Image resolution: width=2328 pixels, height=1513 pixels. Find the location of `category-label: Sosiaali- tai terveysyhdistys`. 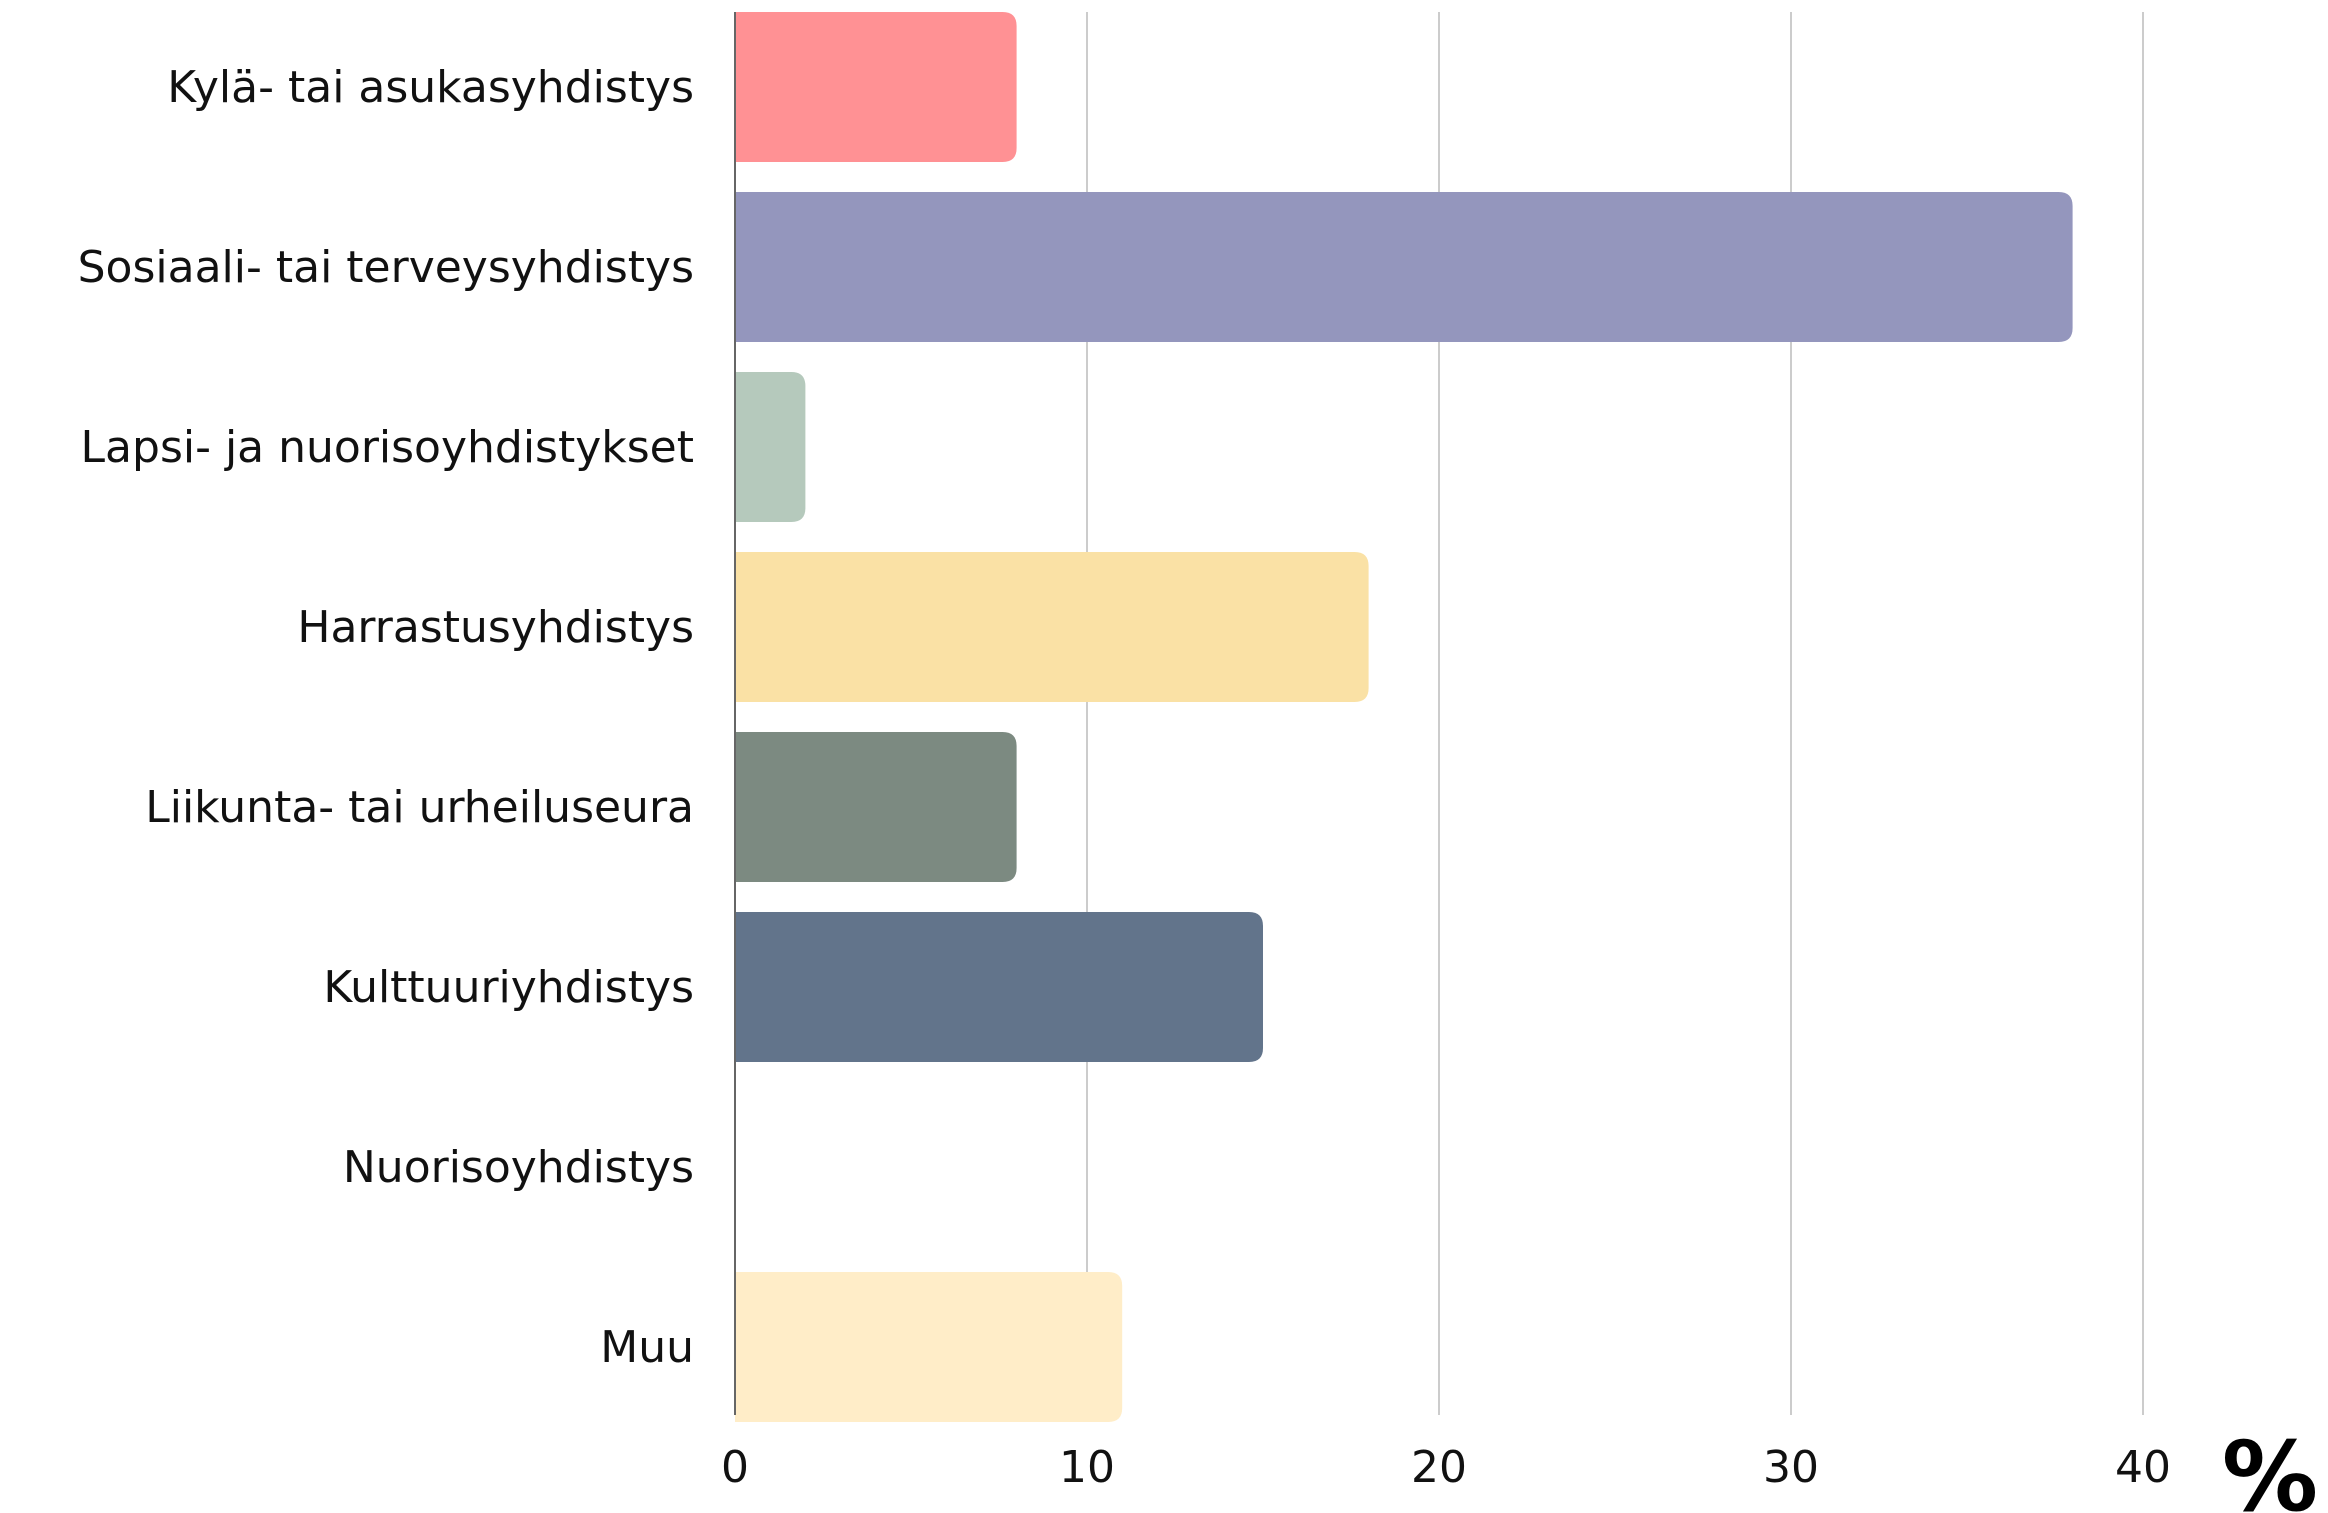

category-label: Sosiaali- tai terveysyhdistys is located at coordinates (386, 267).